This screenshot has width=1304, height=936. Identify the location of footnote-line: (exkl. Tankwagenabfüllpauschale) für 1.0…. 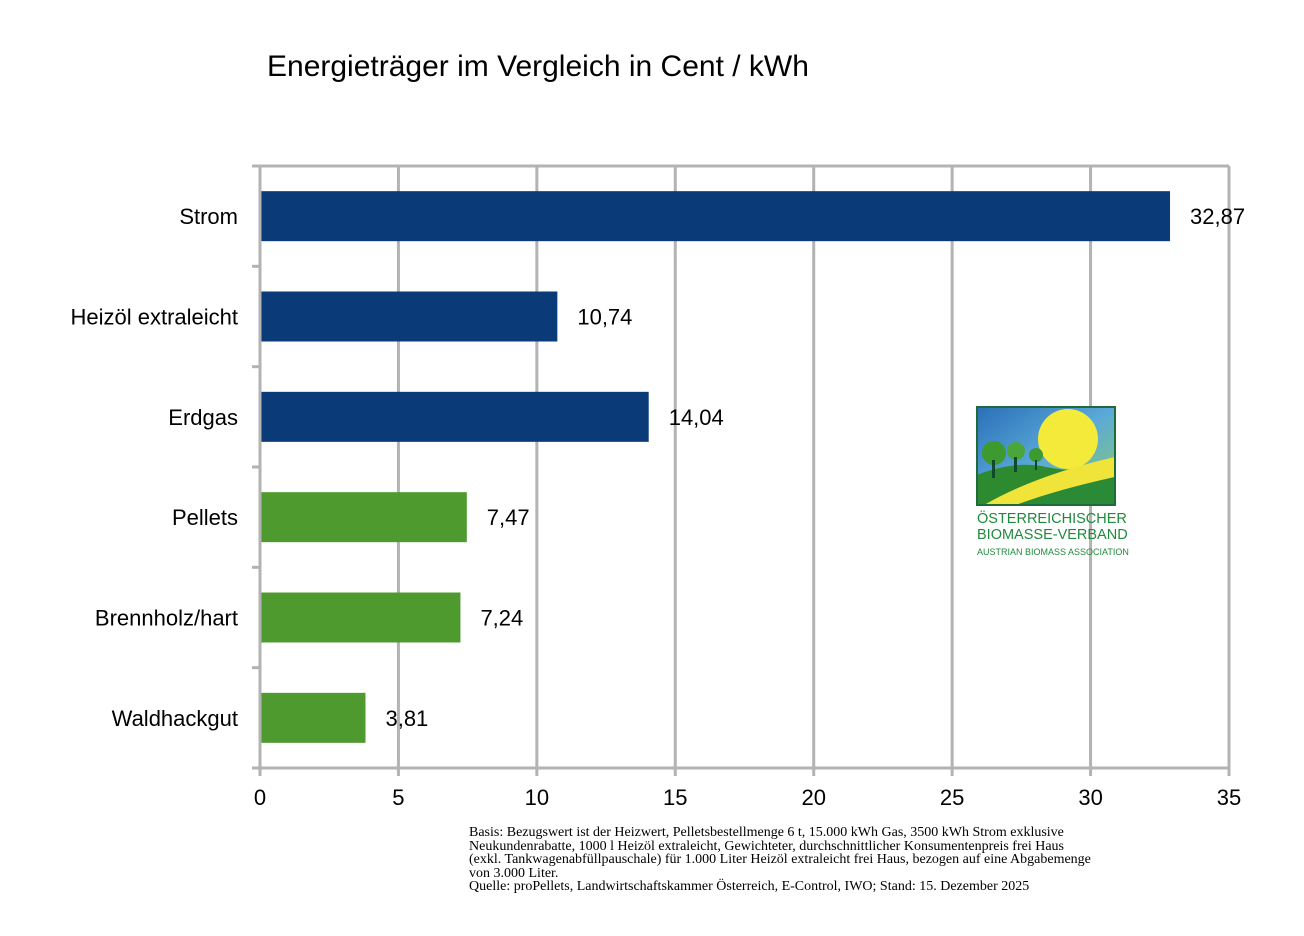
(780, 859).